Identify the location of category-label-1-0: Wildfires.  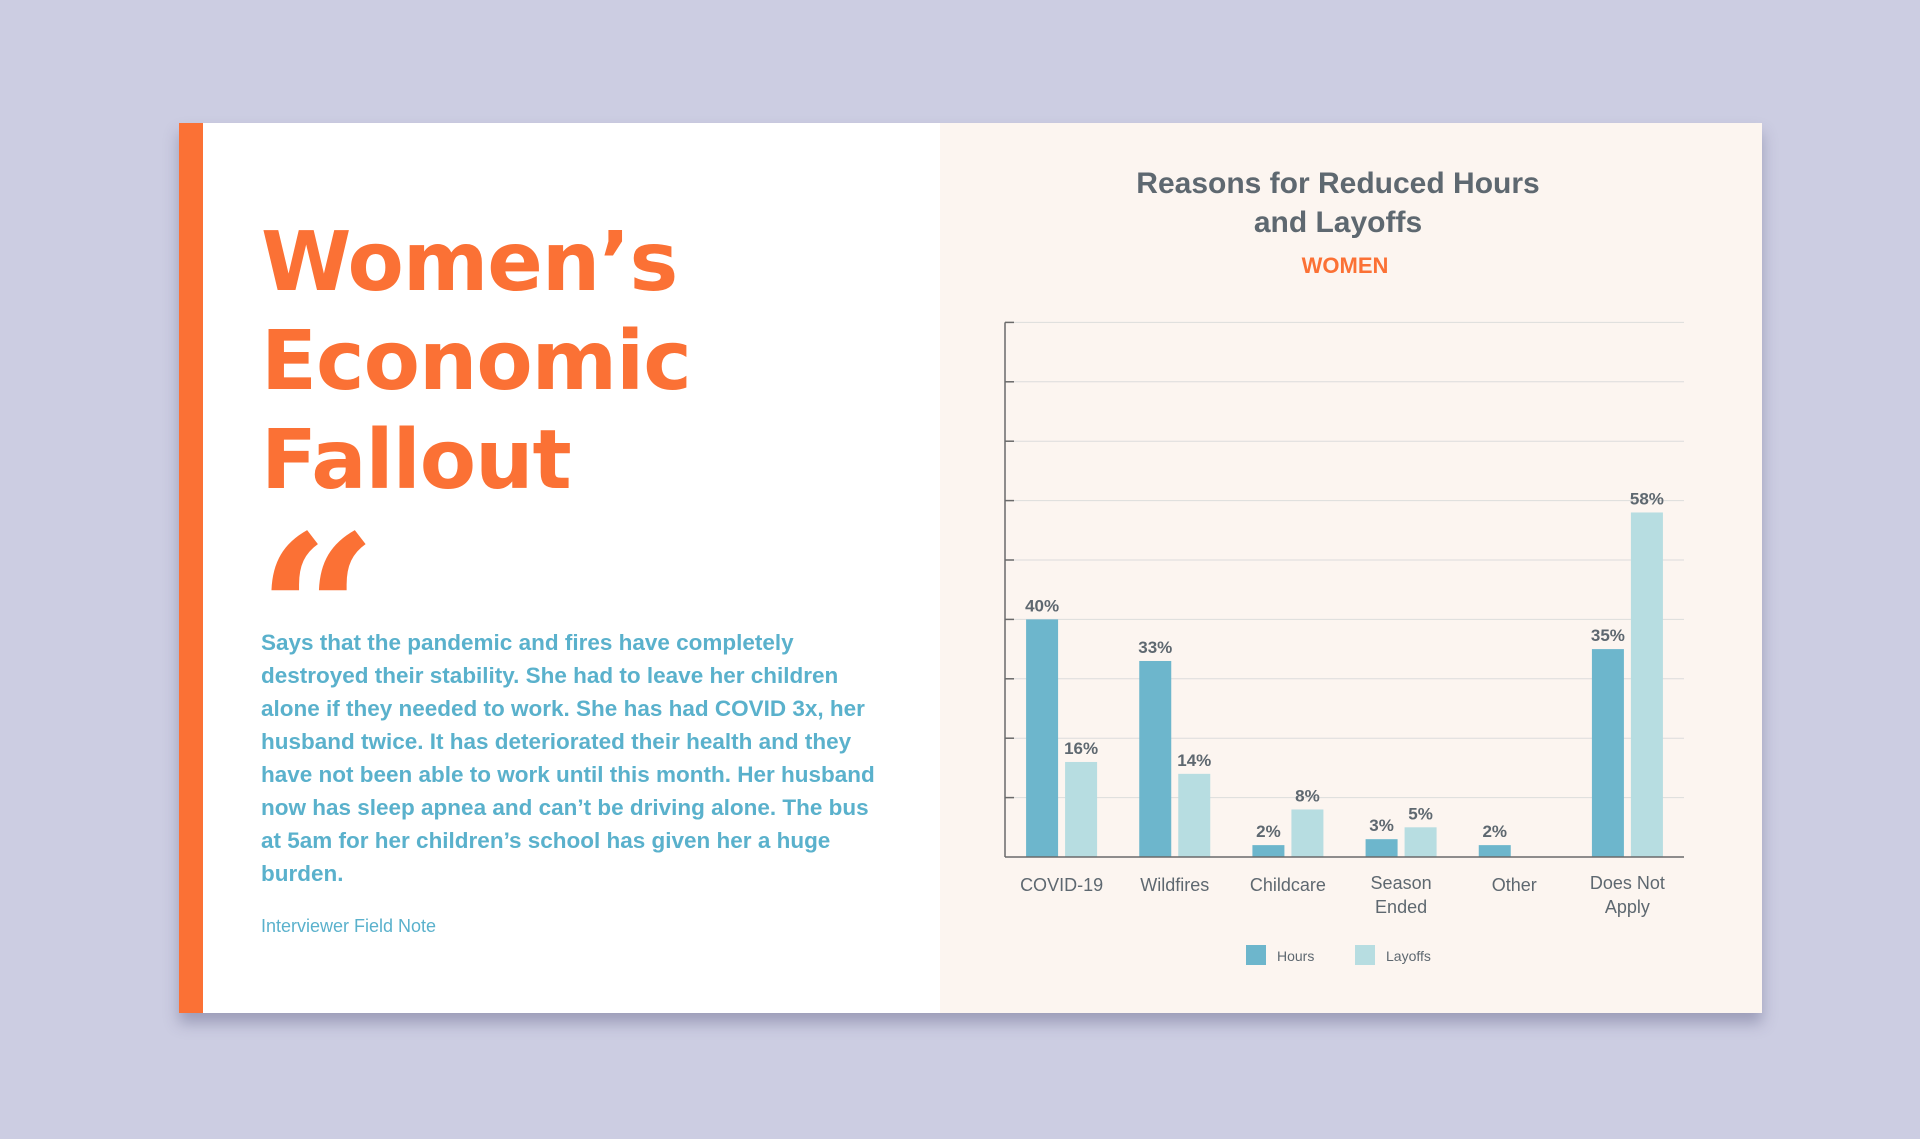
(1174, 885).